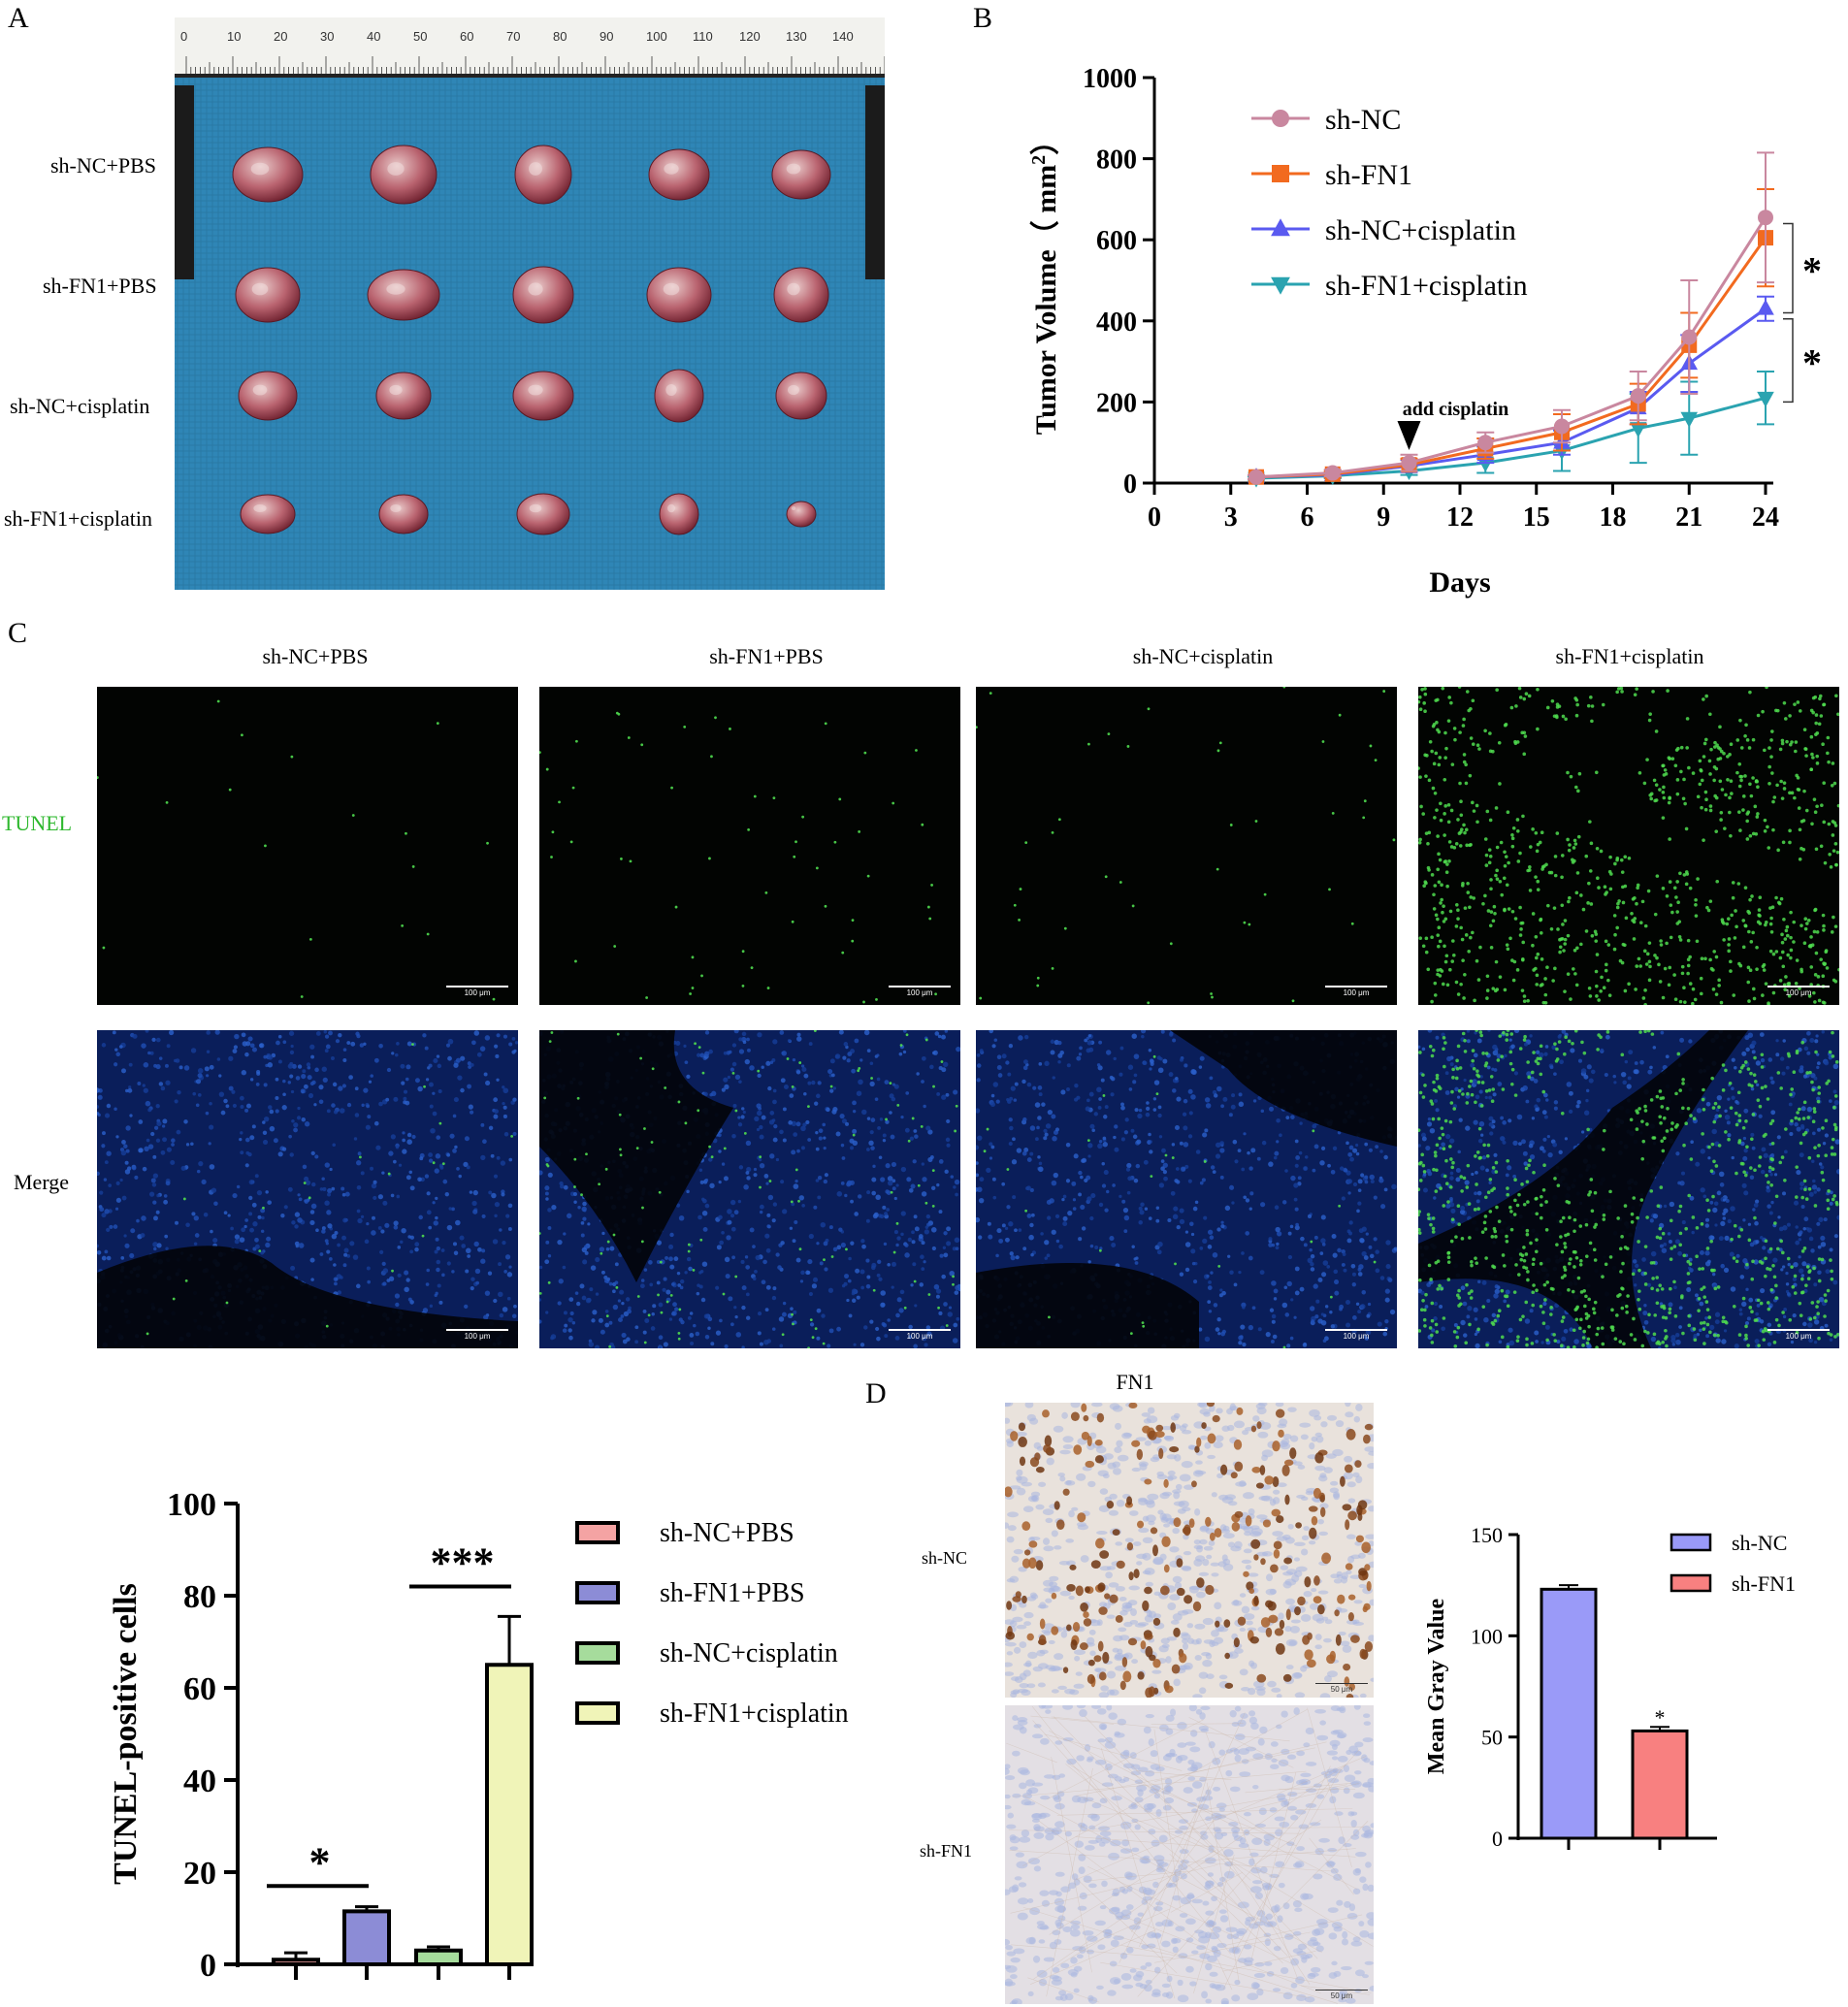 This screenshot has height=2007, width=1848. What do you see at coordinates (37, 823) in the screenshot?
I see `tunel-row-label: TUNEL` at bounding box center [37, 823].